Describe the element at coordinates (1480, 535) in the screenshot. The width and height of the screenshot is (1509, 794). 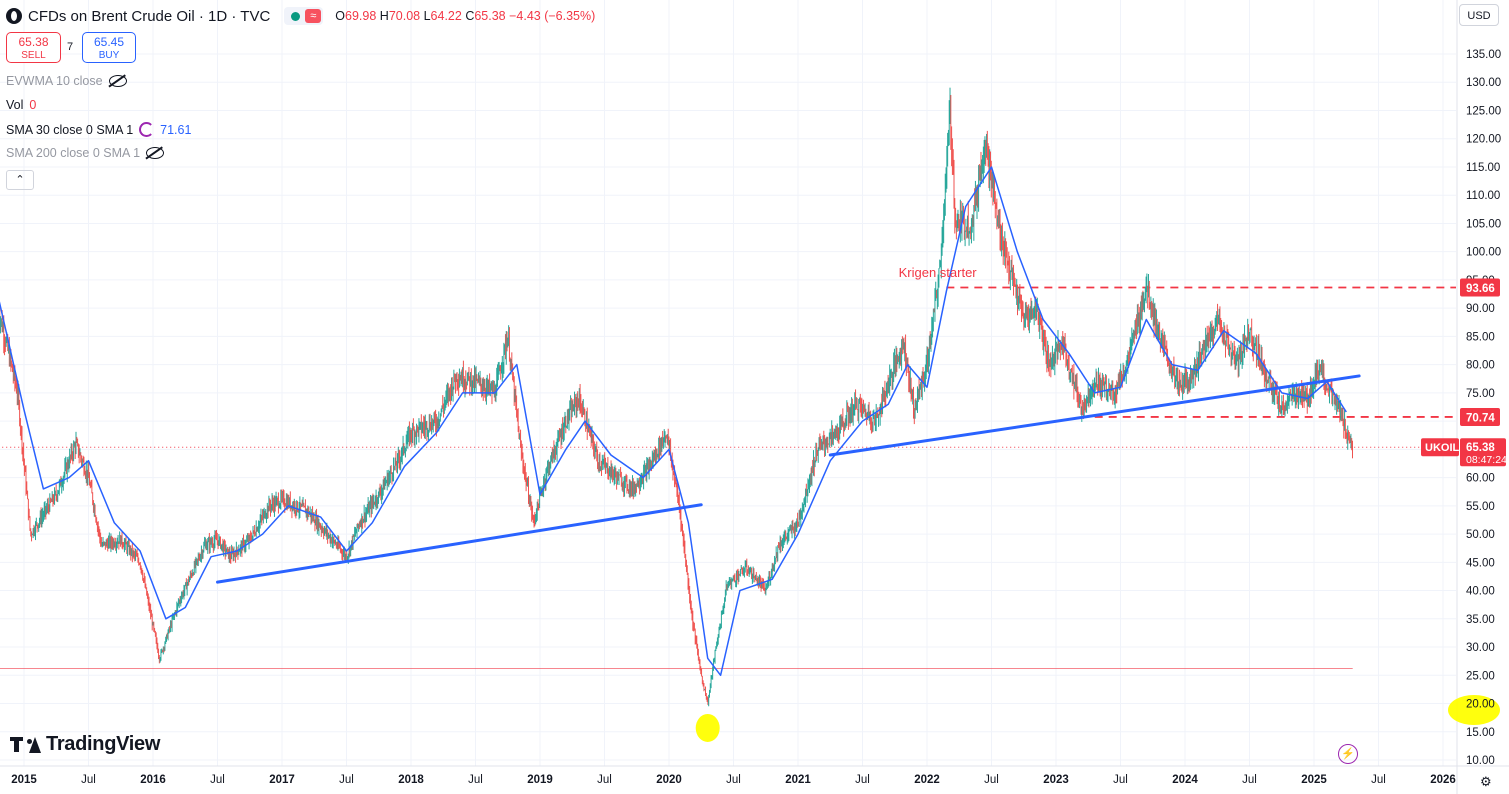
I see `y-tick-label: 50.00` at that location.